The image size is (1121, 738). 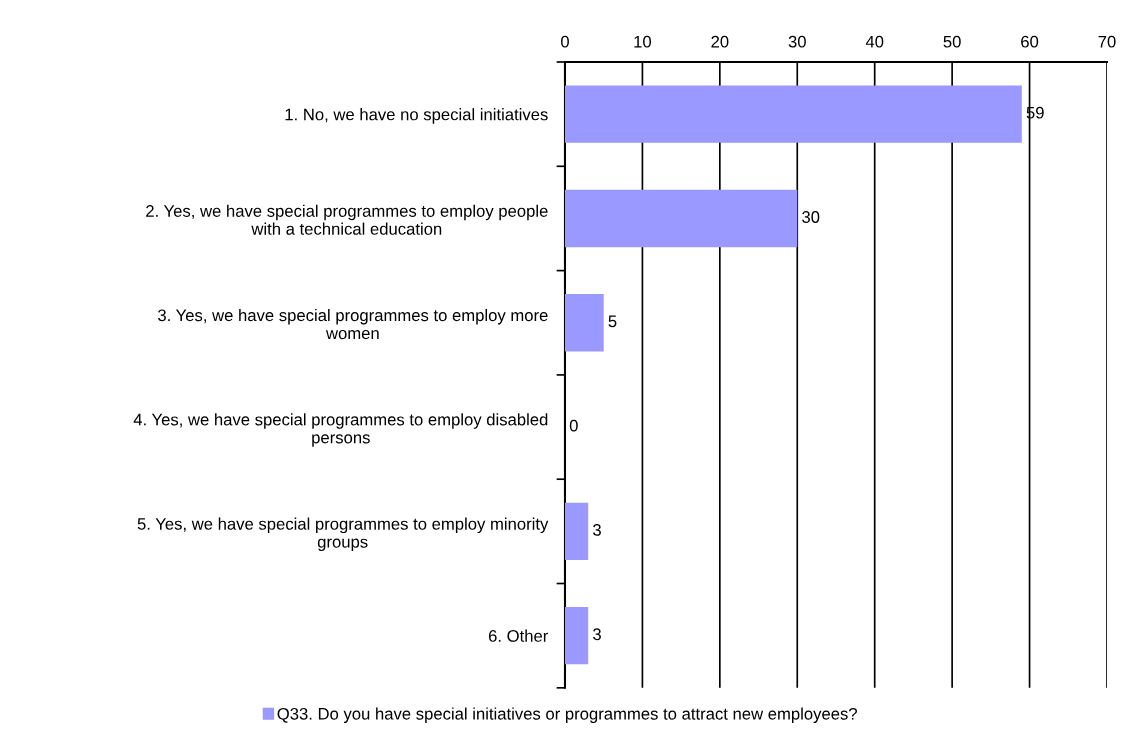 What do you see at coordinates (952, 41) in the screenshot?
I see `x-tick-label: 50` at bounding box center [952, 41].